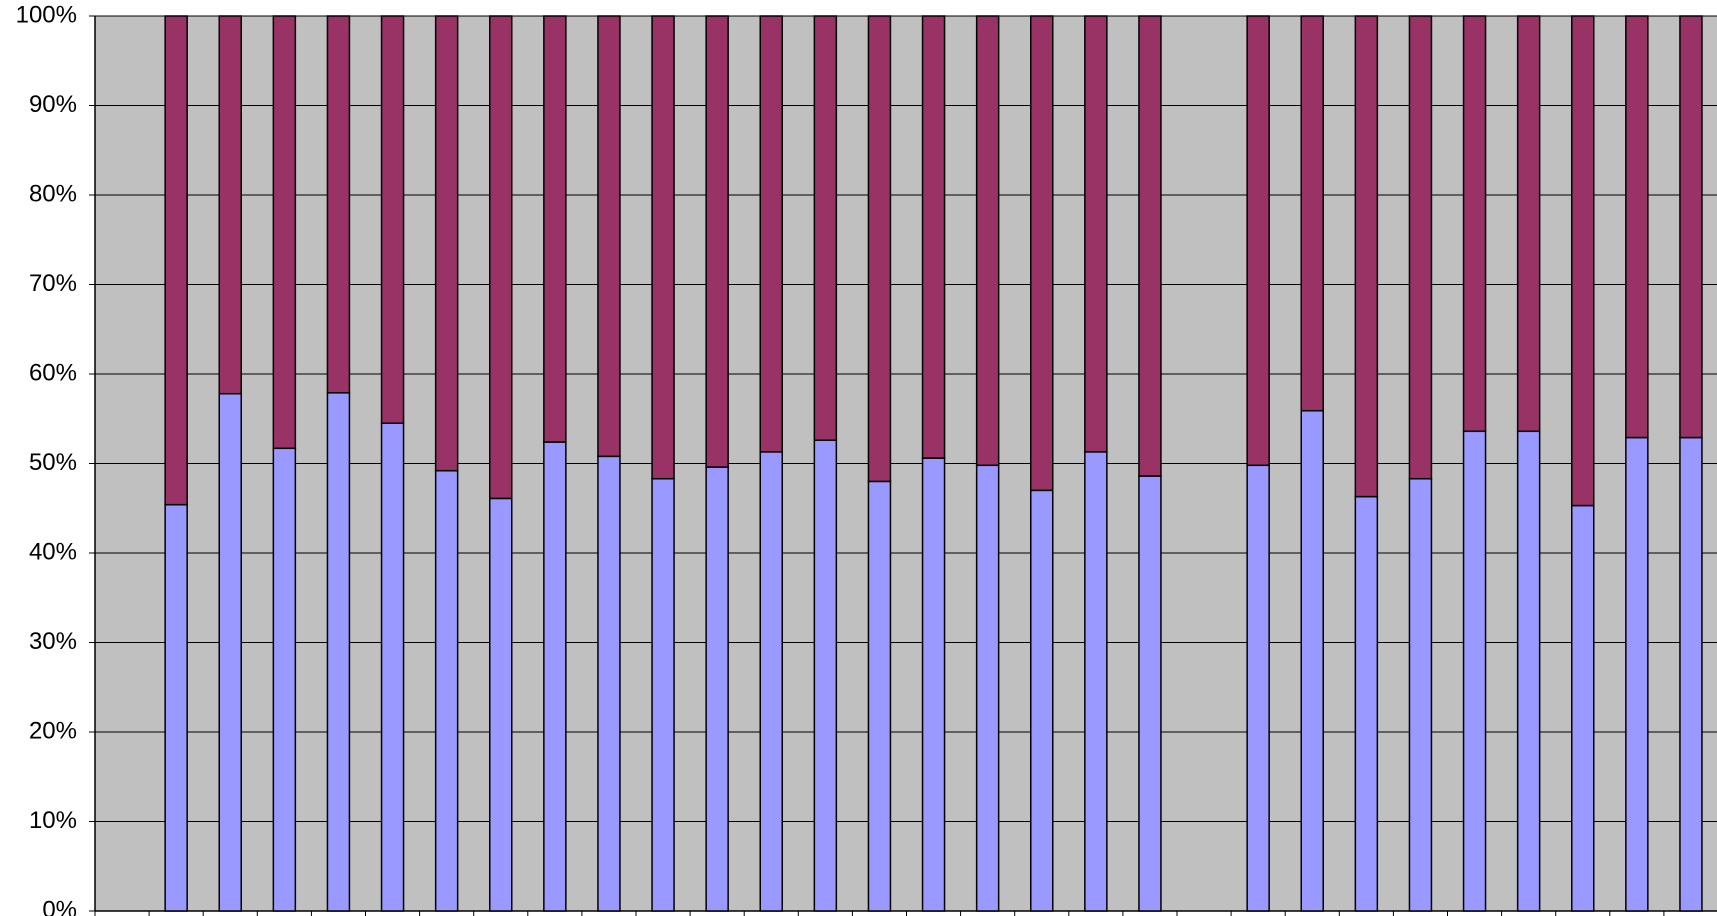 Image resolution: width=1717 pixels, height=916 pixels. I want to click on y-tick-label: 90%, so click(53, 104).